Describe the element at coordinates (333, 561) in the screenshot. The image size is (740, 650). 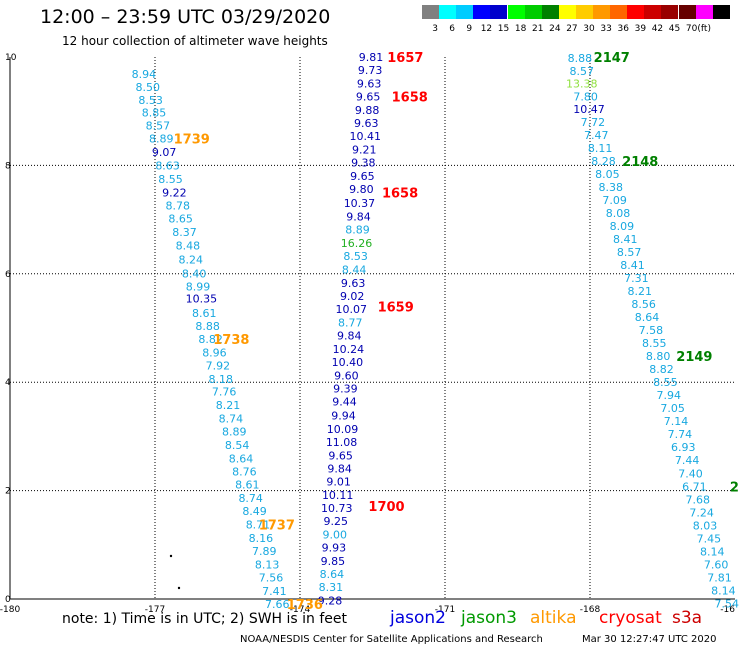
I see `data-point-label: 9.85` at that location.